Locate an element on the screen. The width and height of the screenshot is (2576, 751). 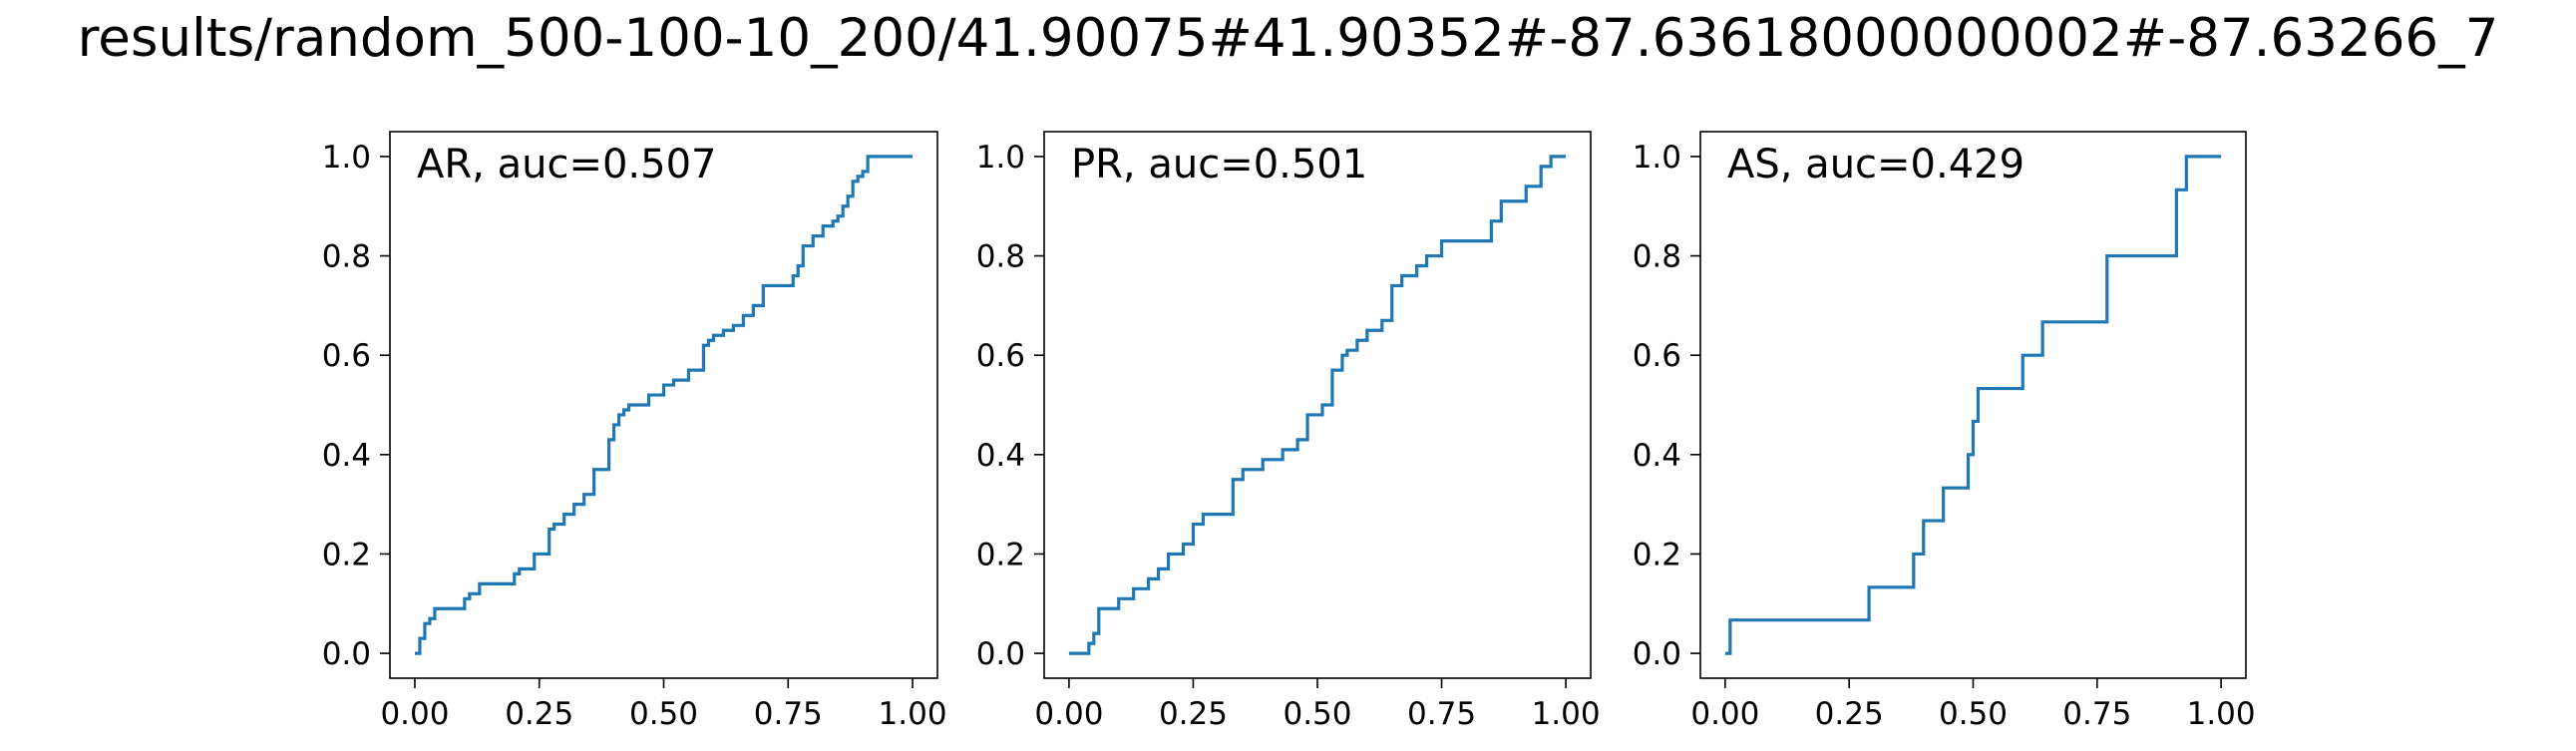
y-tick-label-as: 0.4 is located at coordinates (1657, 456).